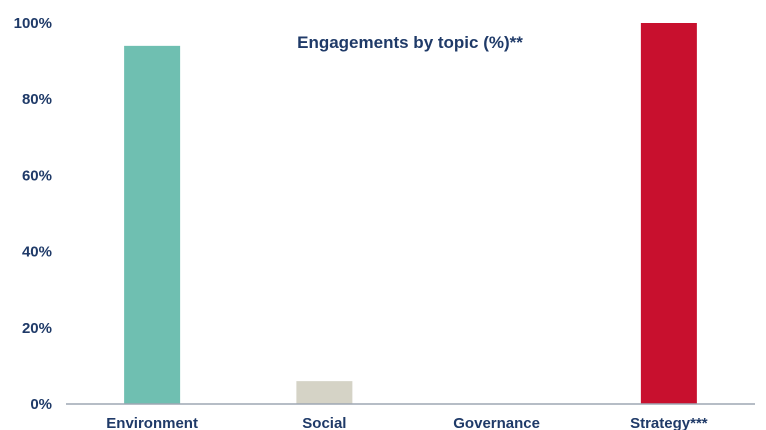 The image size is (766, 430). What do you see at coordinates (37, 252) in the screenshot?
I see `y-tick-label: 40%` at bounding box center [37, 252].